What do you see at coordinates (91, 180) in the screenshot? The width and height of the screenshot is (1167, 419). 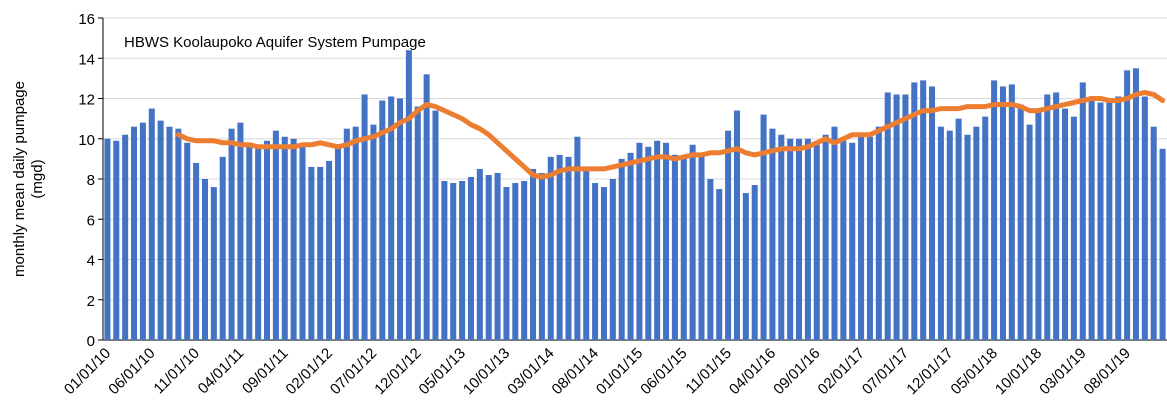 I see `y-tick-label: 8` at bounding box center [91, 180].